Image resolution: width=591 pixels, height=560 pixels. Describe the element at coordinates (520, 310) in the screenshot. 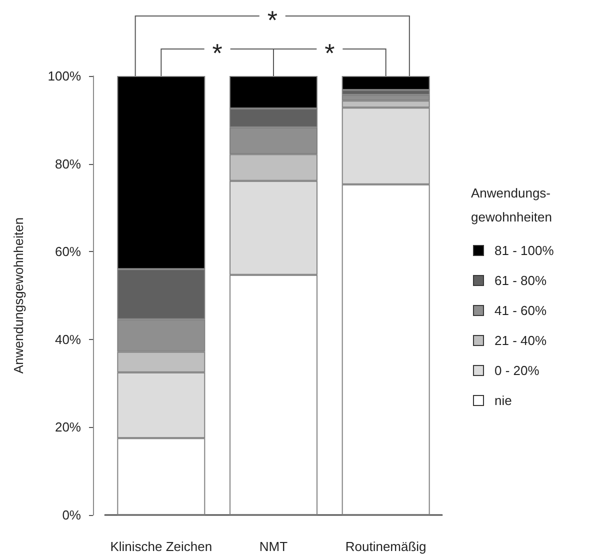

I see `legend-label: 41 - 60%` at that location.